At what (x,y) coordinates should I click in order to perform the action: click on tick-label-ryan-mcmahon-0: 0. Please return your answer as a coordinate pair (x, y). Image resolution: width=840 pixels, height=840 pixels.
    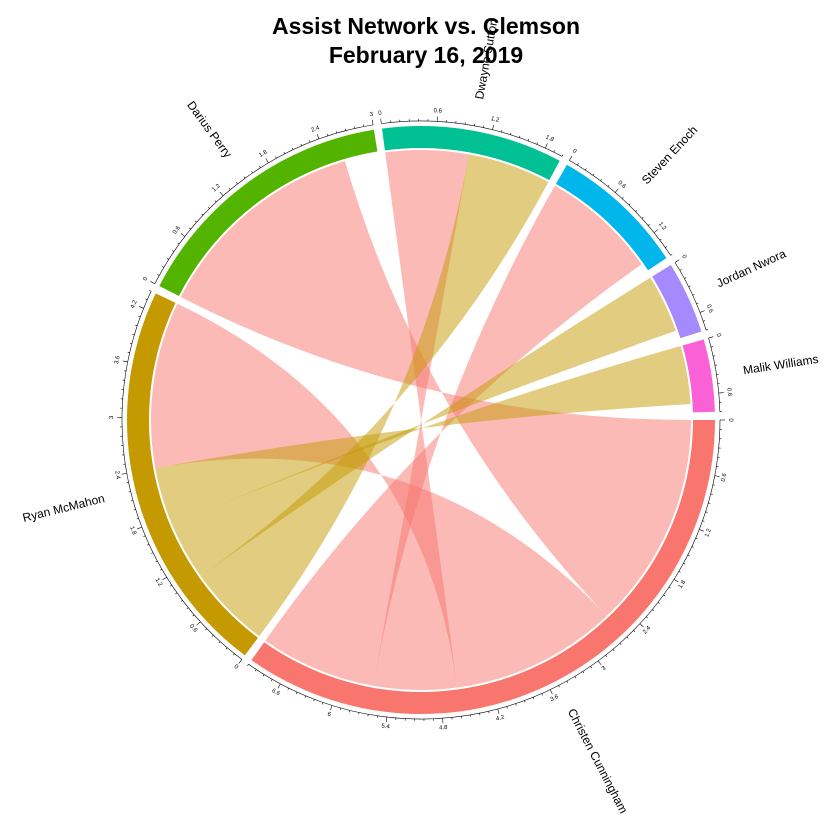
    Looking at the image, I should click on (236, 667).